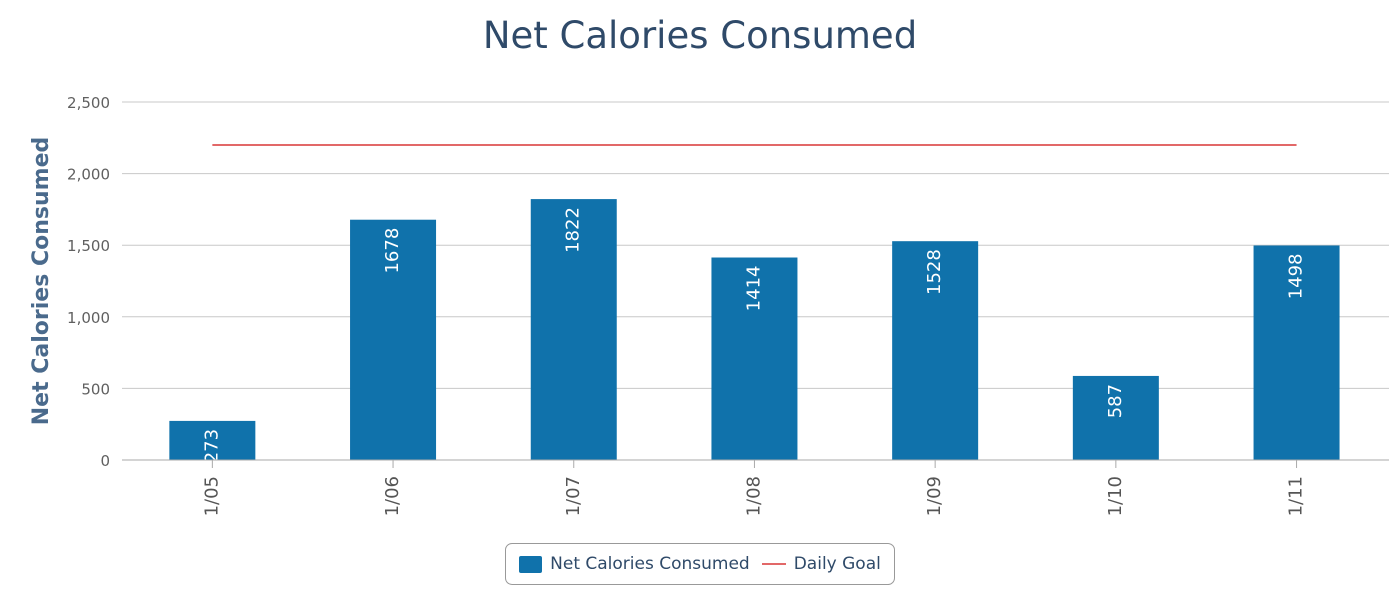 This screenshot has height=590, width=1389. I want to click on legend: Net Calories Consumed Daily Goal, so click(700, 564).